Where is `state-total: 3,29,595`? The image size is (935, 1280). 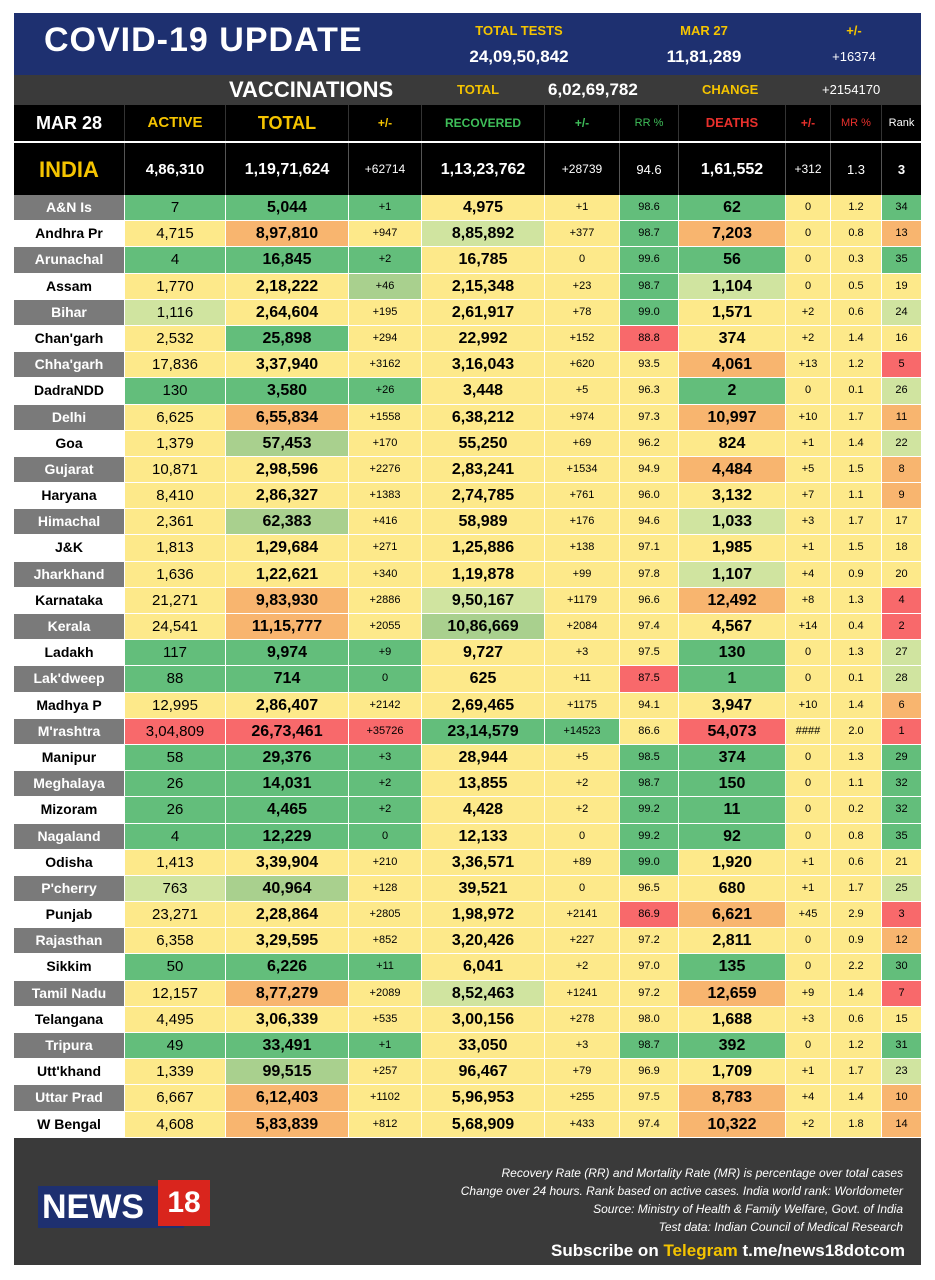 state-total: 3,29,595 is located at coordinates (287, 941).